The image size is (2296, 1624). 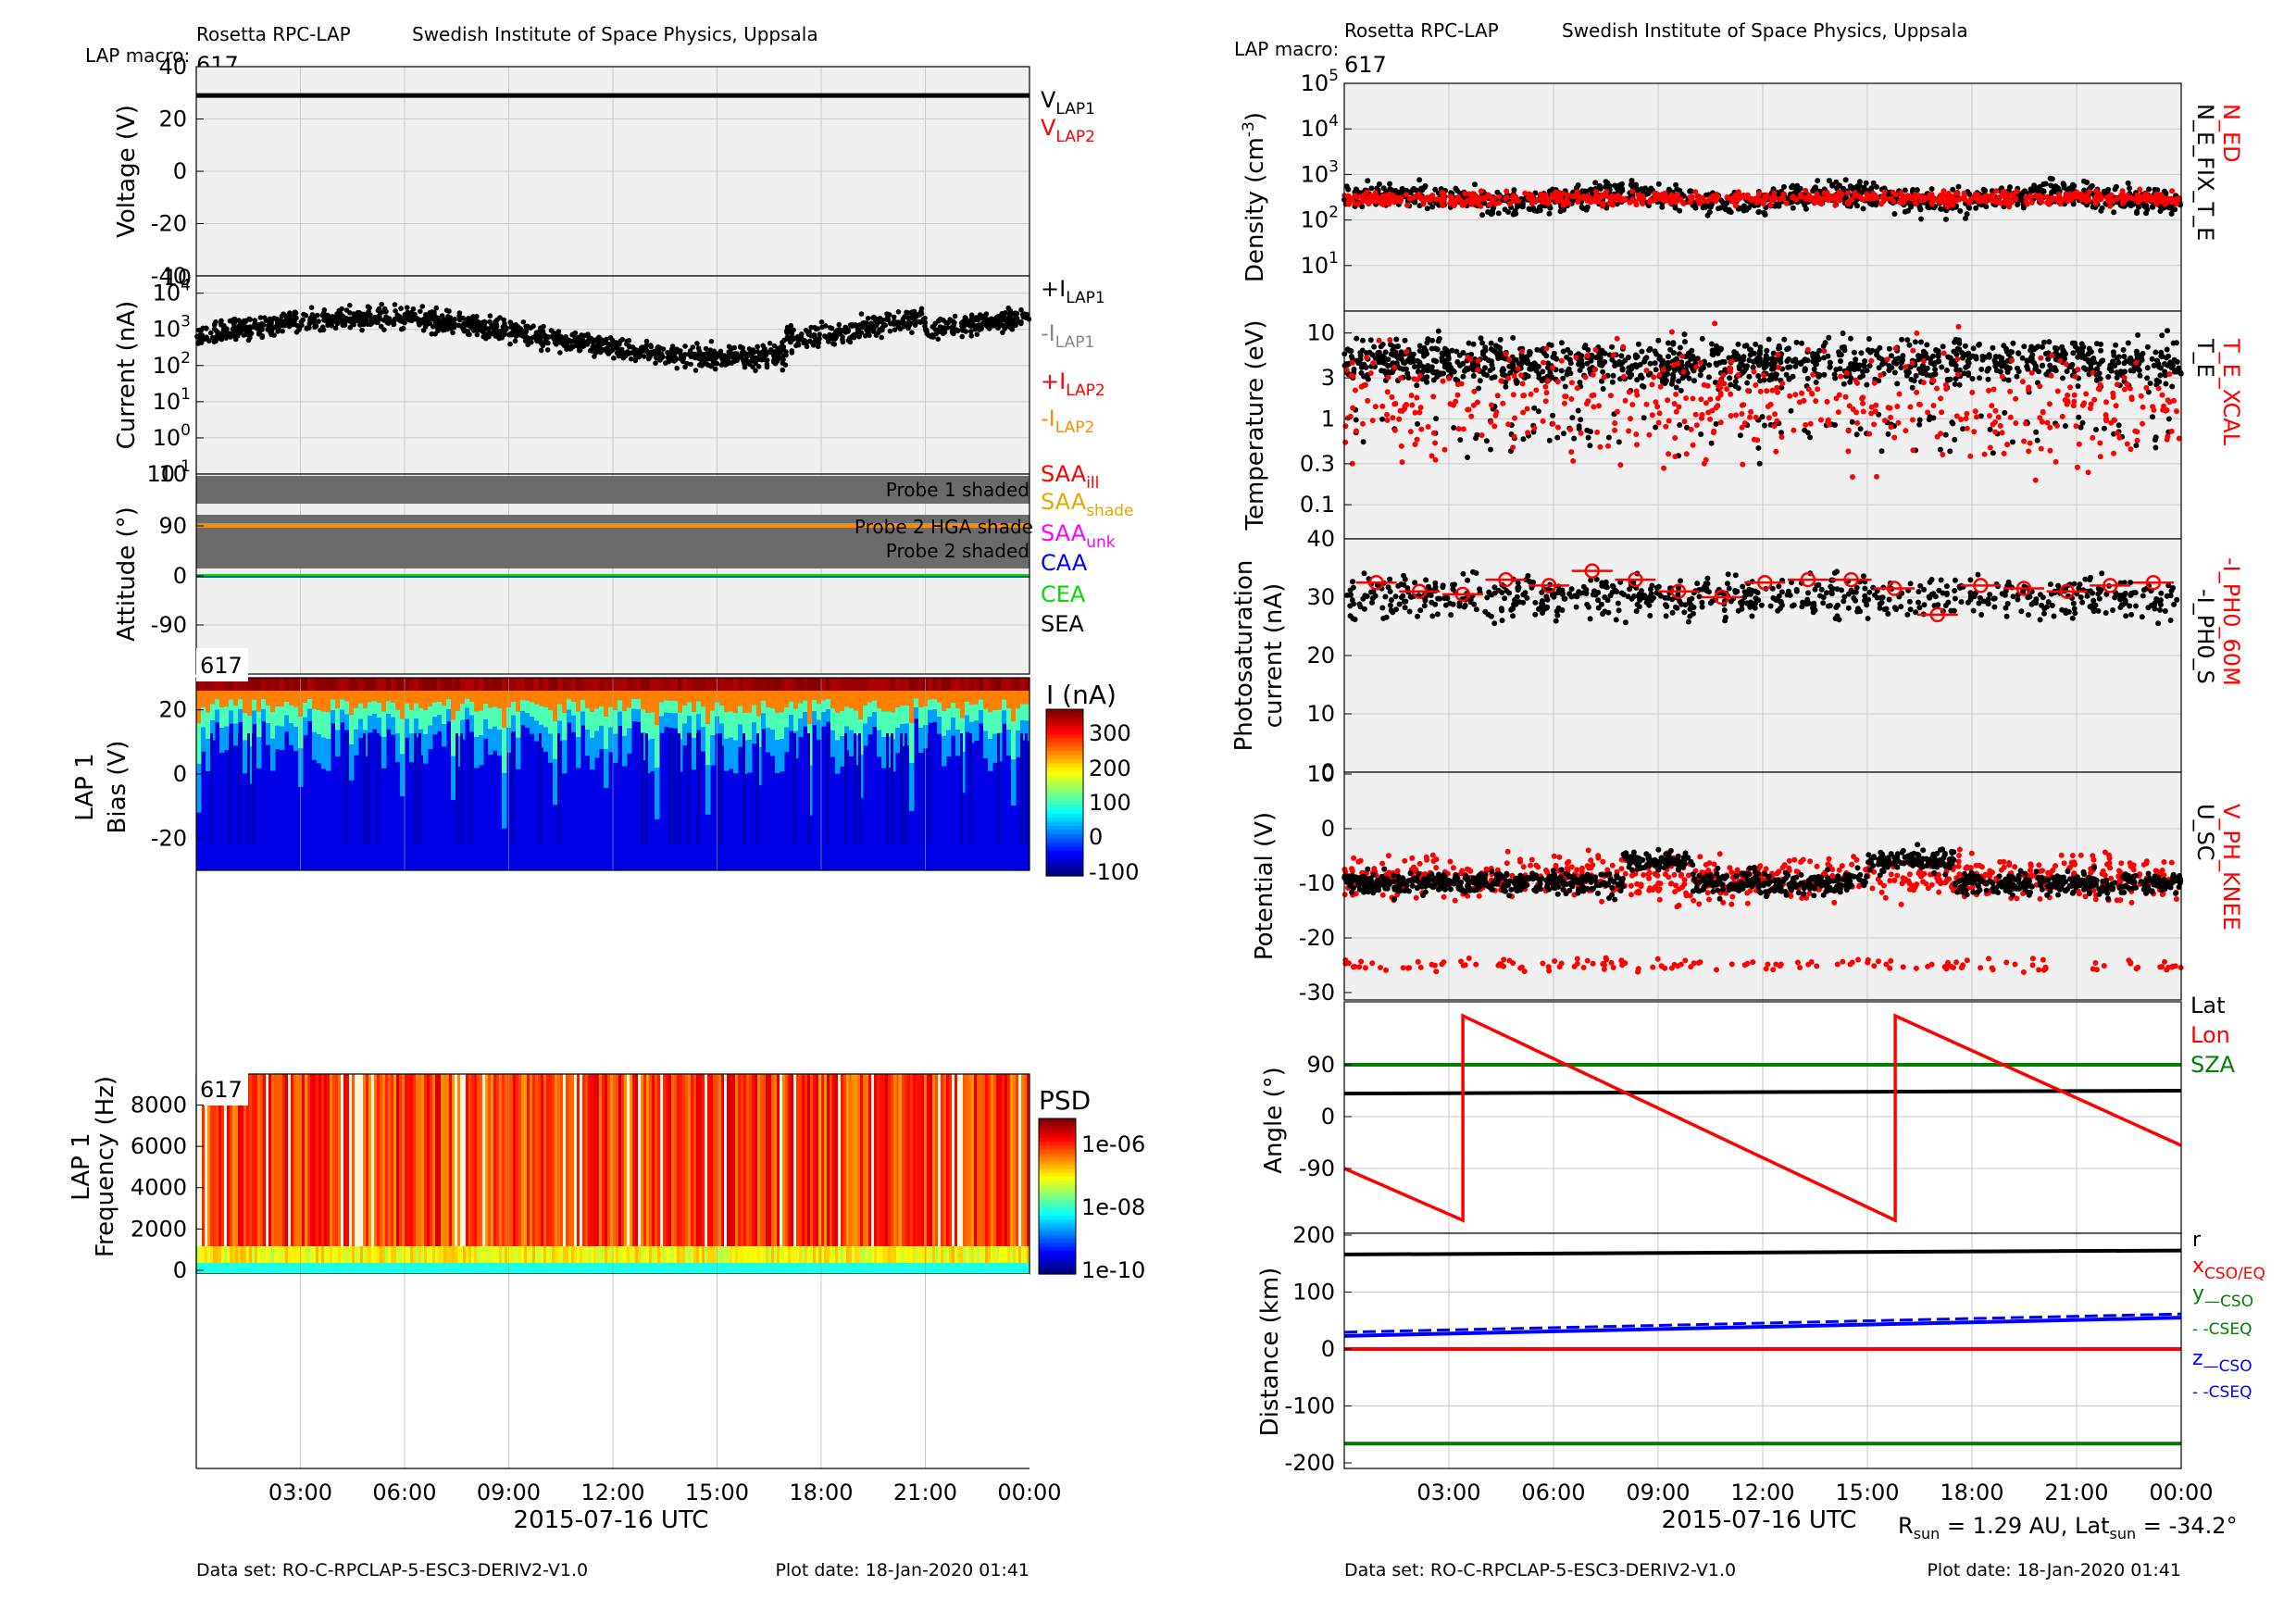 I want to click on current-ytick: 103, so click(x=172, y=328).